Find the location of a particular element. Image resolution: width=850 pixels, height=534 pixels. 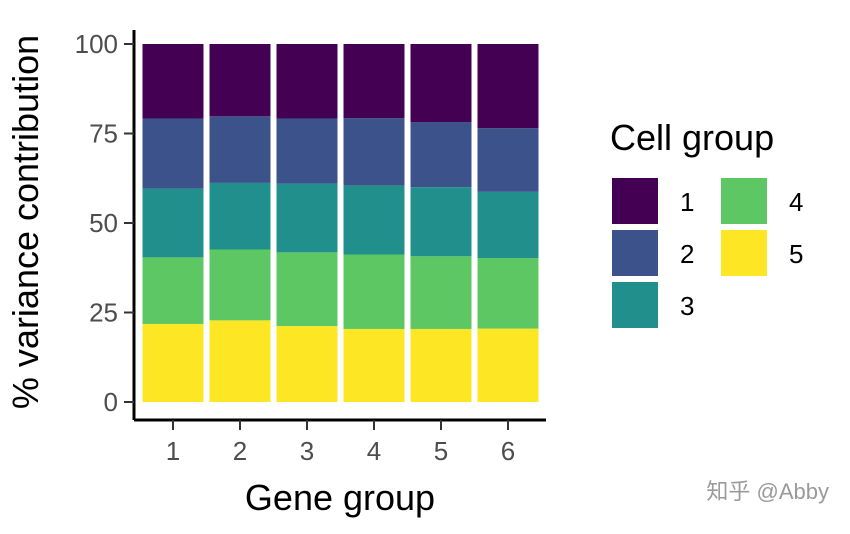

legend-label-5: 5 is located at coordinates (796, 254).